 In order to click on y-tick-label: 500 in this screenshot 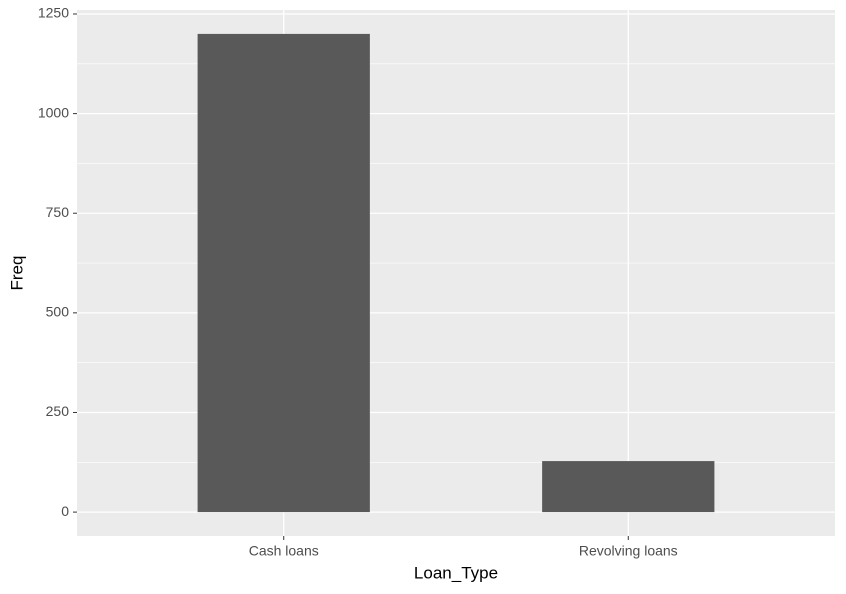, I will do `click(58, 312)`.